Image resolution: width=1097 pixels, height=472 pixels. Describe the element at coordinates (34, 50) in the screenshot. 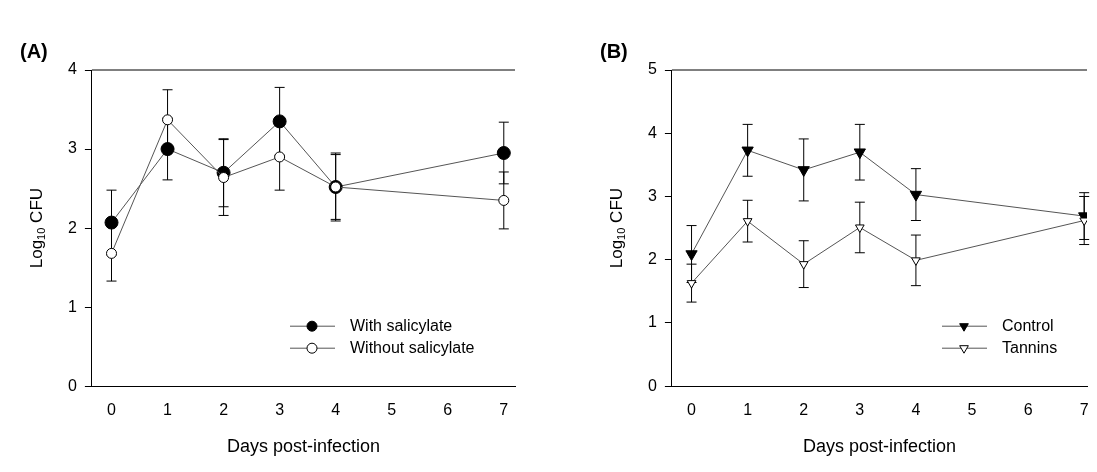

I see `chart-title: (A)` at that location.